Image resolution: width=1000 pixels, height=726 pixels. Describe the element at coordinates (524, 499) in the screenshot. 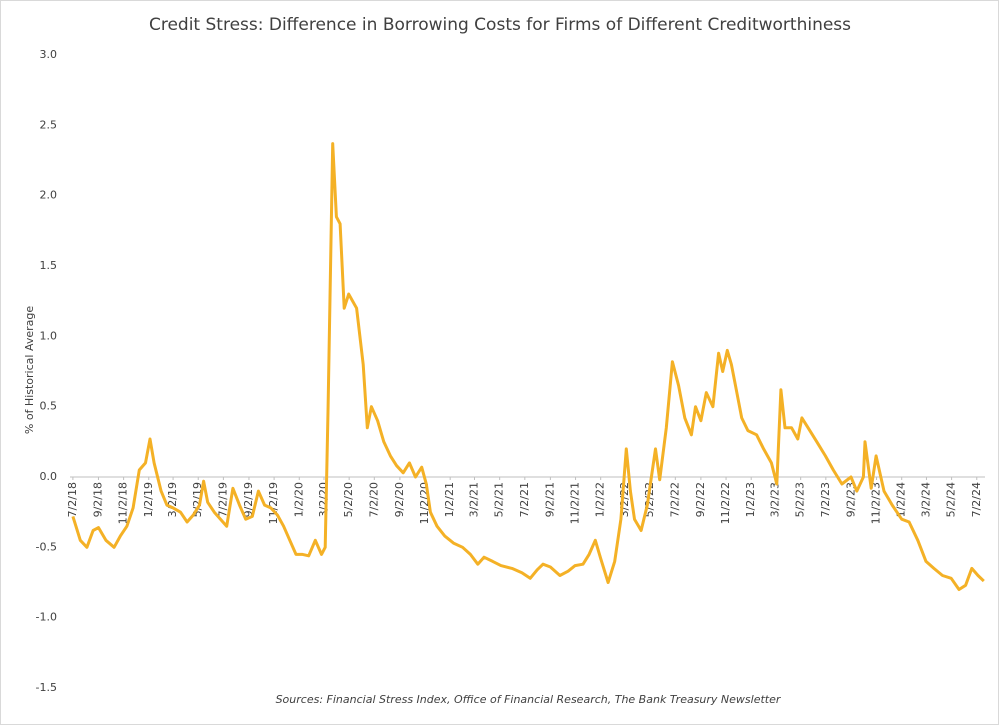

I see `x-tick-label: 7/2/21` at that location.